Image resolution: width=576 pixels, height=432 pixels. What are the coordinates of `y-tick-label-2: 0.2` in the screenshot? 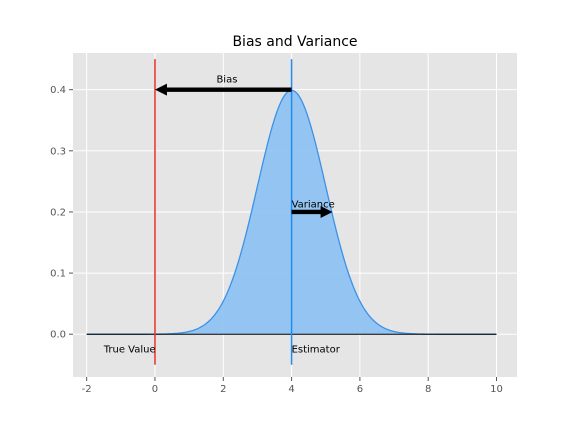 It's located at (58, 212).